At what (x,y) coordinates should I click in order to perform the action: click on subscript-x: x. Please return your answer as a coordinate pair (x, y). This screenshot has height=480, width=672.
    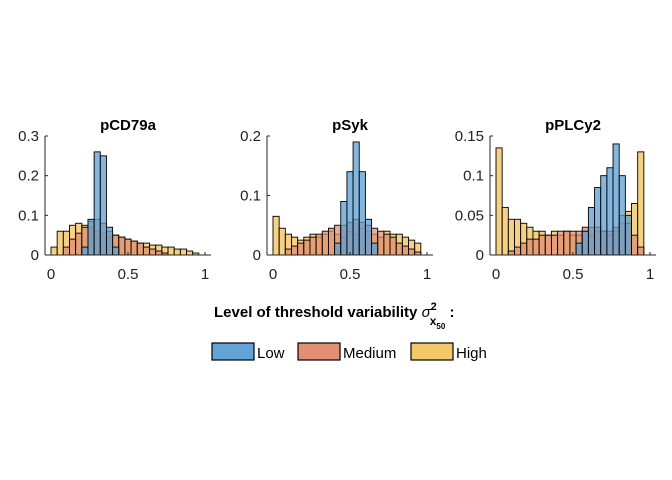
    Looking at the image, I should click on (433, 321).